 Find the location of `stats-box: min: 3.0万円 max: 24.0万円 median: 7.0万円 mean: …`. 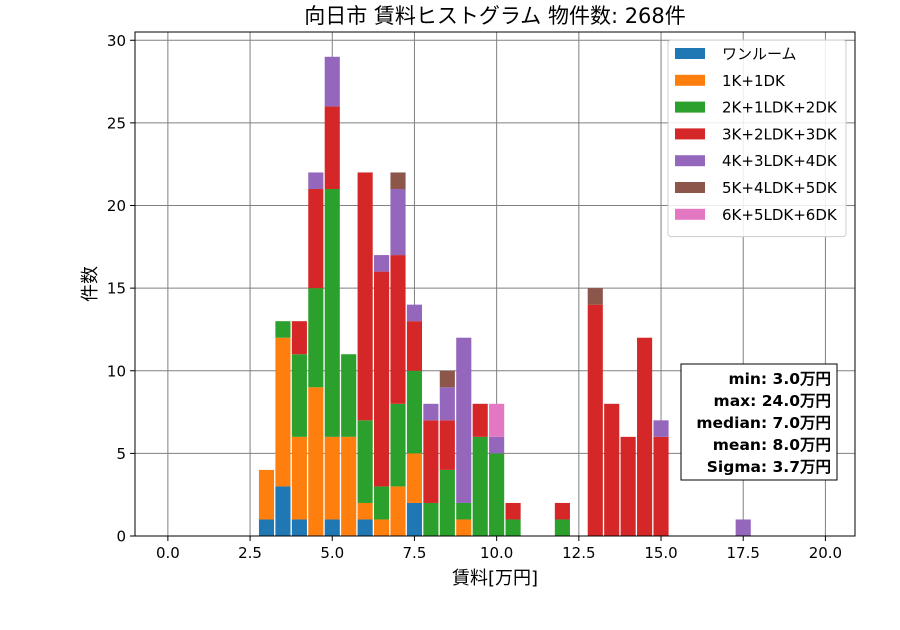

stats-box: min: 3.0万円 max: 24.0万円 median: 7.0万円 mean: … is located at coordinates (759, 422).